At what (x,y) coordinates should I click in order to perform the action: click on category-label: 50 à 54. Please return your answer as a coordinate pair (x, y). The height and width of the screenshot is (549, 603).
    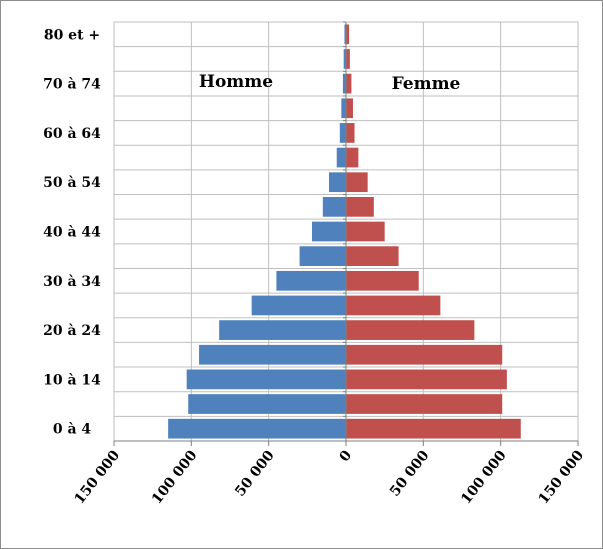
    Looking at the image, I should click on (72, 183).